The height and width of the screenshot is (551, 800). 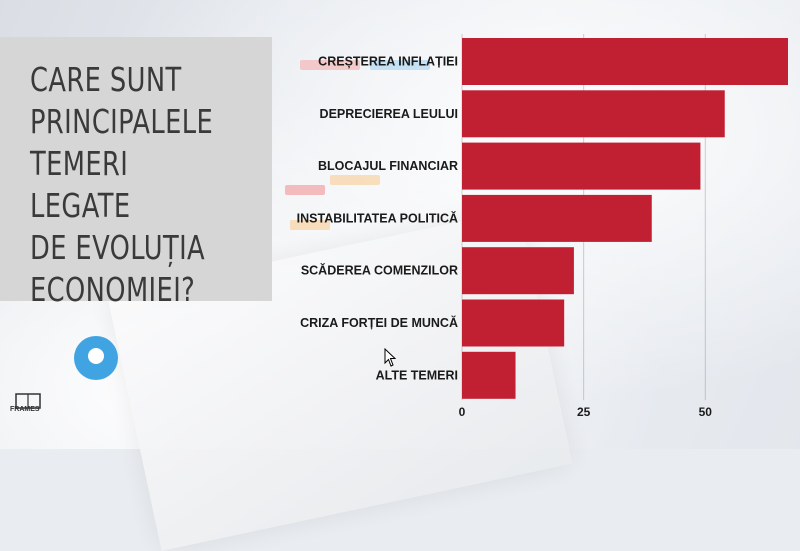 I want to click on category-label: CREȘTEREA INFLAȚIEI, so click(x=388, y=62).